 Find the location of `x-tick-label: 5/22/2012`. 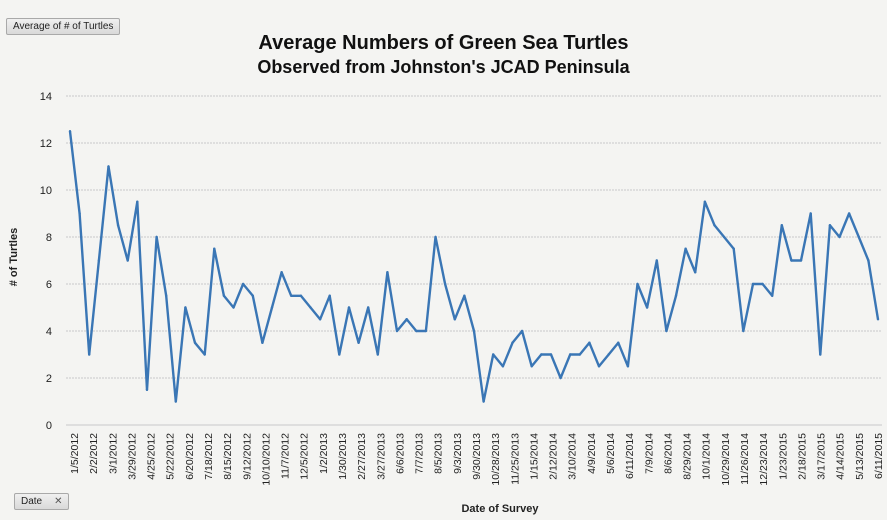

x-tick-label: 5/22/2012 is located at coordinates (171, 456).